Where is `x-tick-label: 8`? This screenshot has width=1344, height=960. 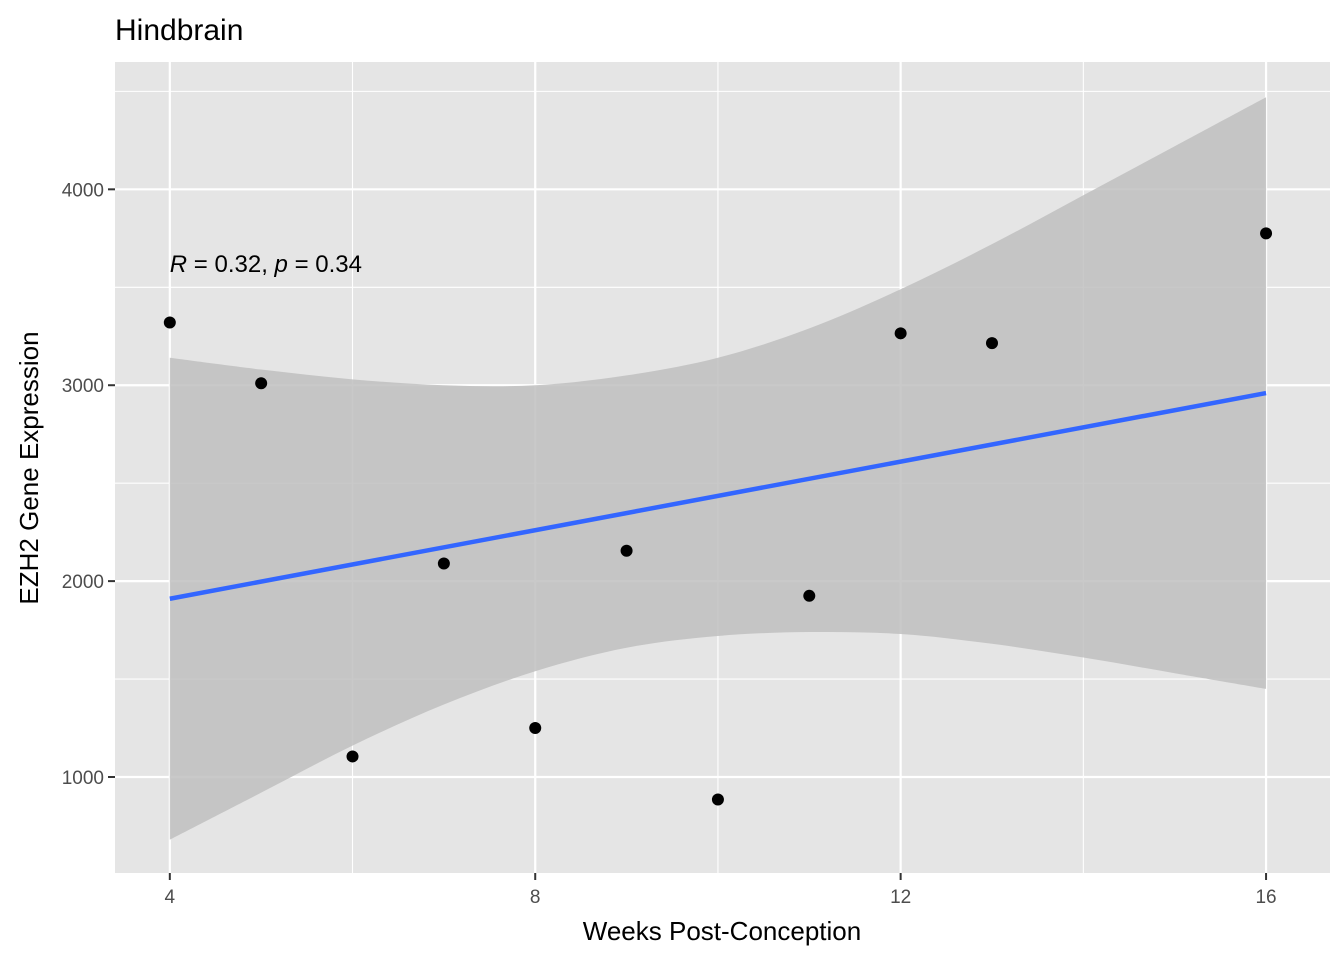
x-tick-label: 8 is located at coordinates (535, 897).